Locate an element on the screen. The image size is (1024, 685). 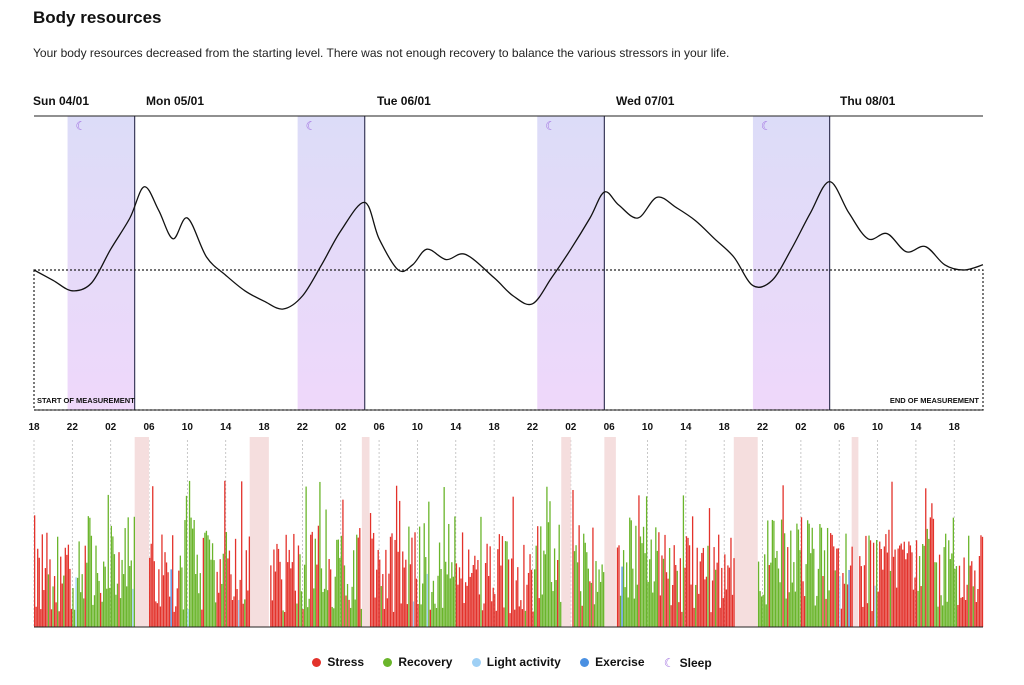
hour-tick-label: 18 is located at coordinates (264, 427).